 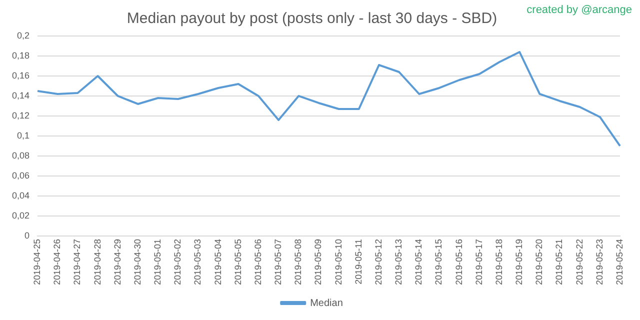 I want to click on y-tick-label: 0, so click(x=27, y=235).